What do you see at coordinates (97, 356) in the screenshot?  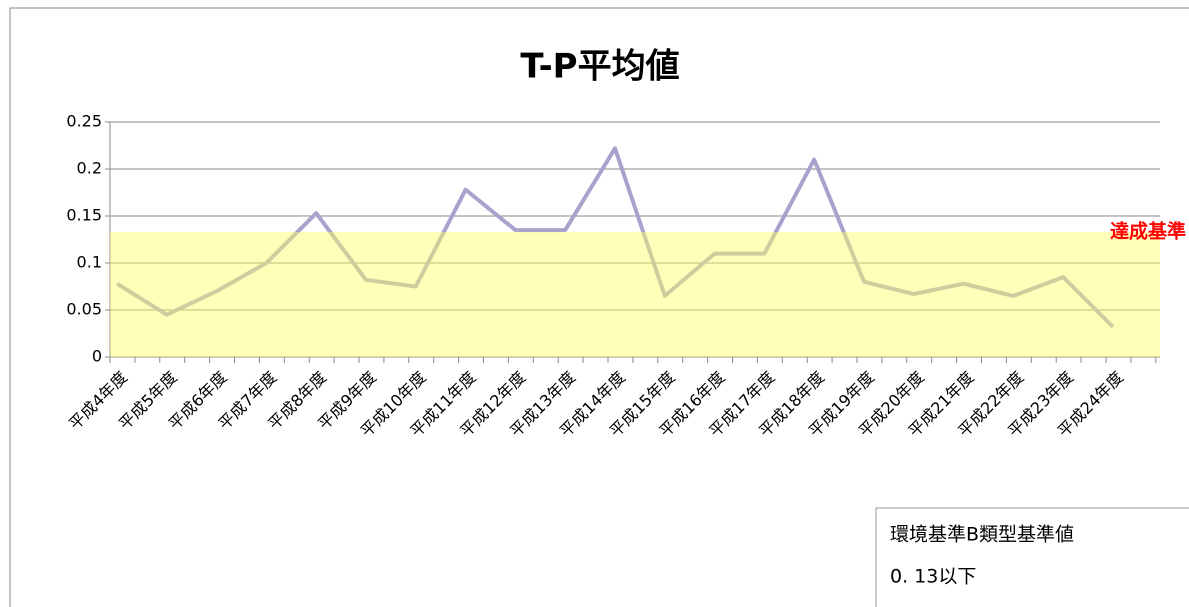 I see `y-tick-label: 0` at bounding box center [97, 356].